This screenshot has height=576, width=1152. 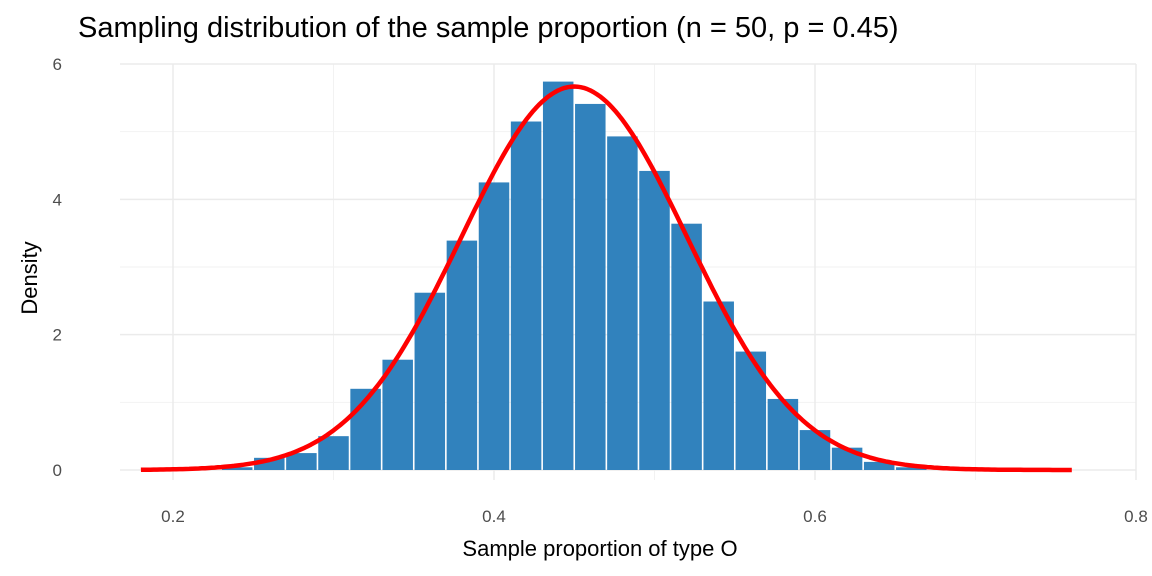 I want to click on y-axis-label: Density, so click(x=29, y=277).